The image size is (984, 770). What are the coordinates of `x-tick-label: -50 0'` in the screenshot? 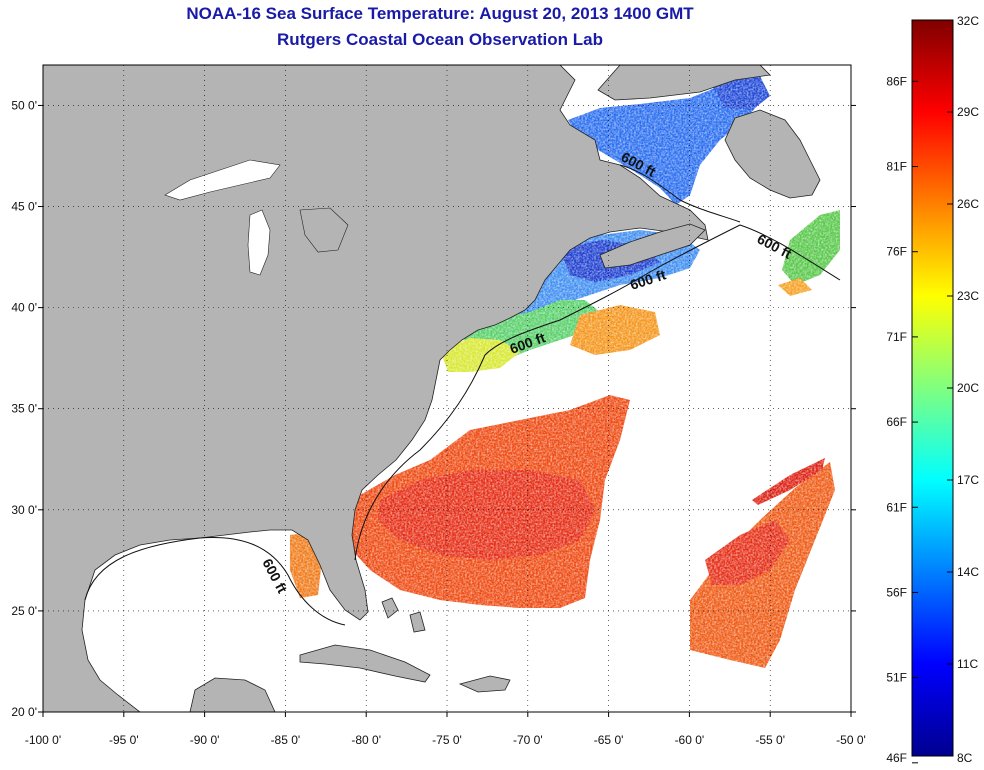 It's located at (851, 740).